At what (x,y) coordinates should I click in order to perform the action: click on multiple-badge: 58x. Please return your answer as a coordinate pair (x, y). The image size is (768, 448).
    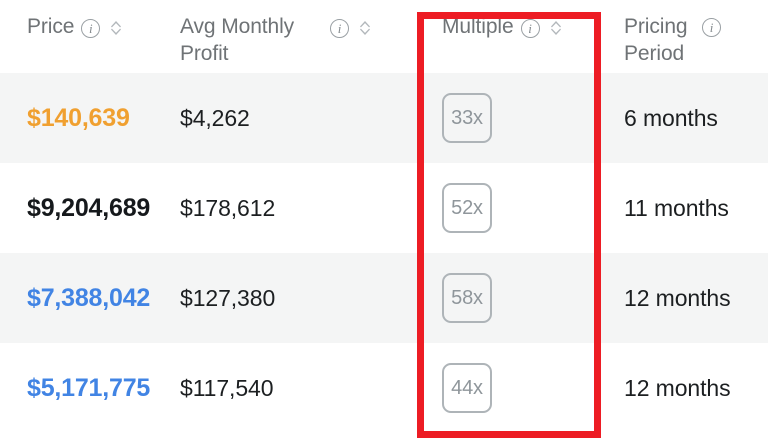
    Looking at the image, I should click on (467, 298).